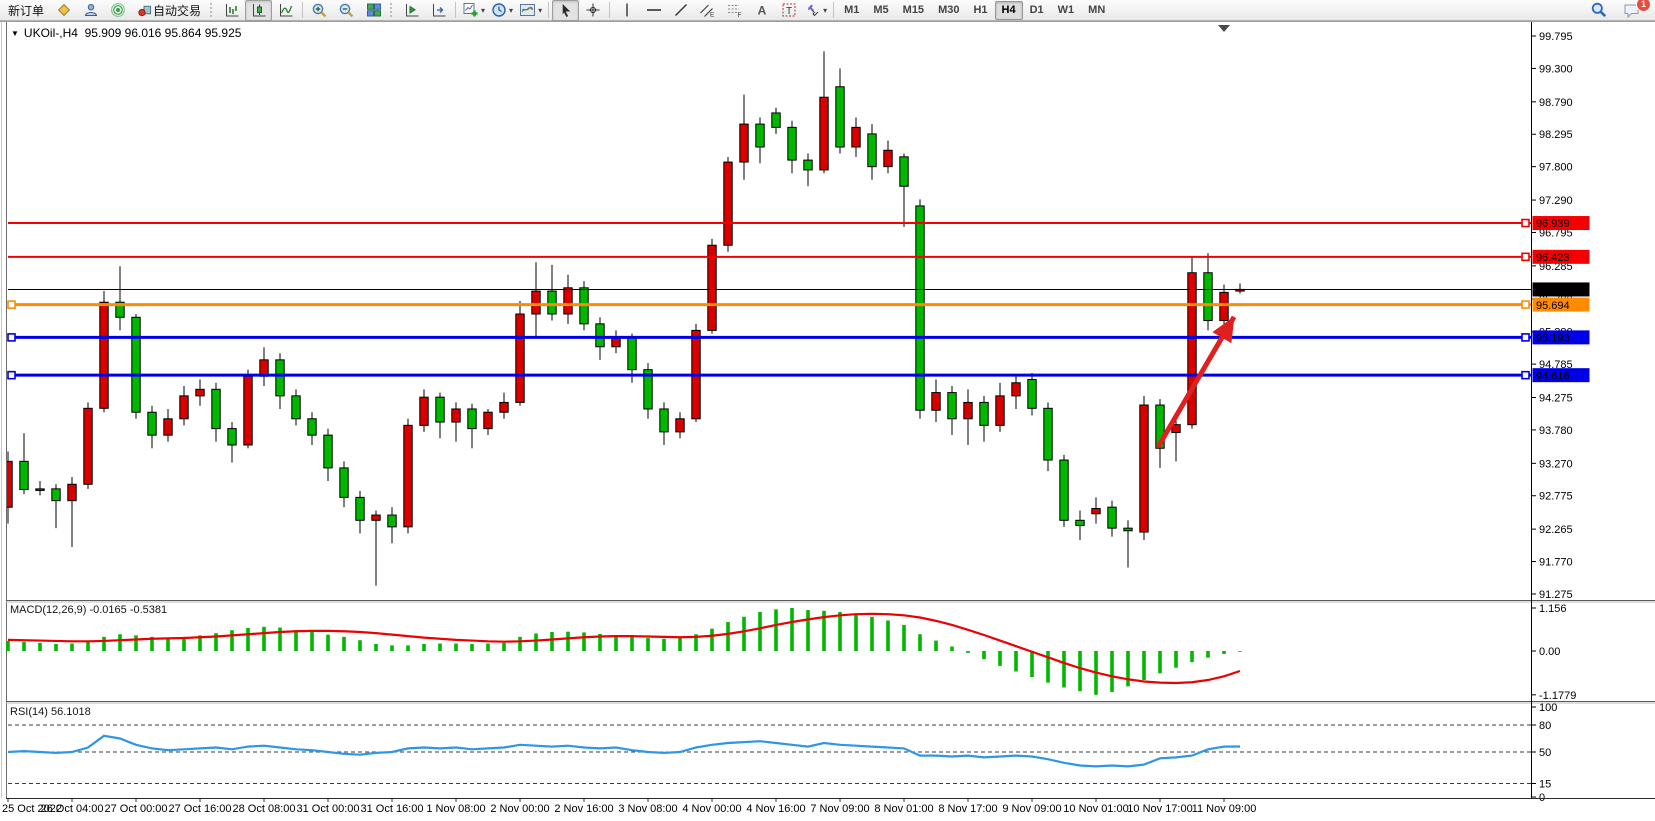  Describe the element at coordinates (63, 10) in the screenshot. I see `community-button` at that location.